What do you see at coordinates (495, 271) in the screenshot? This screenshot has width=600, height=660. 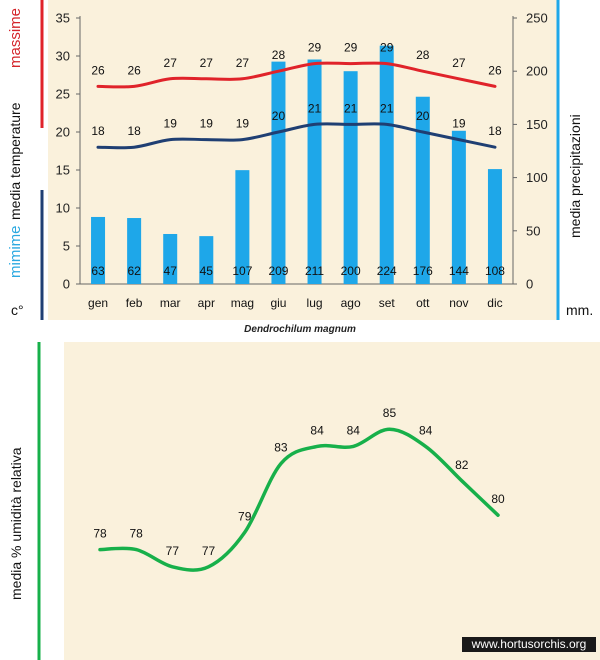 I see `precipitation-value-label: 108` at bounding box center [495, 271].